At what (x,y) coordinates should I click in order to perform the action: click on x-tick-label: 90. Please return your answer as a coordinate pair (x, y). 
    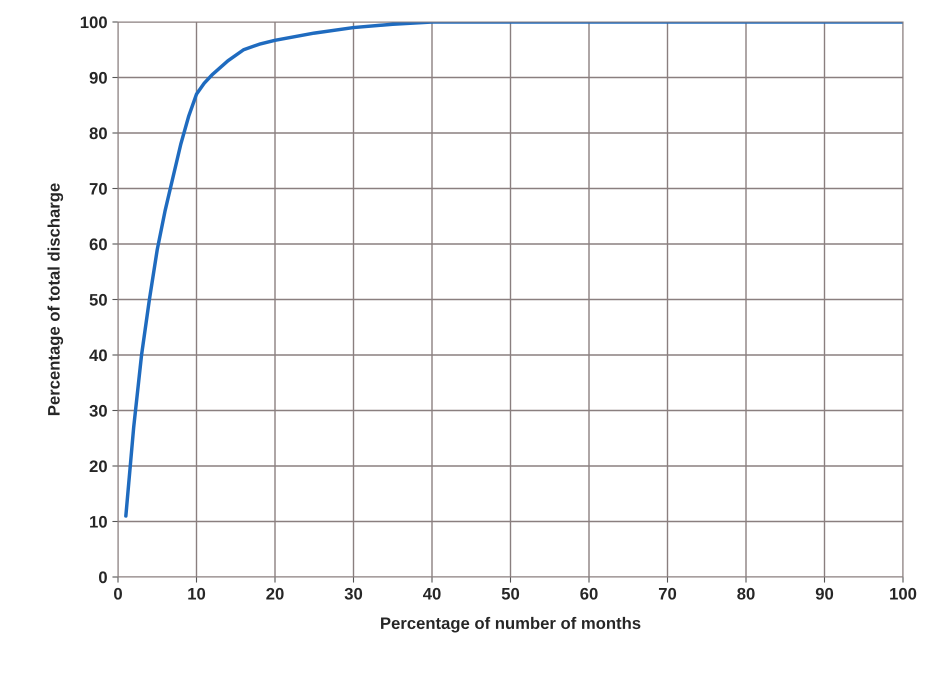
    Looking at the image, I should click on (825, 594).